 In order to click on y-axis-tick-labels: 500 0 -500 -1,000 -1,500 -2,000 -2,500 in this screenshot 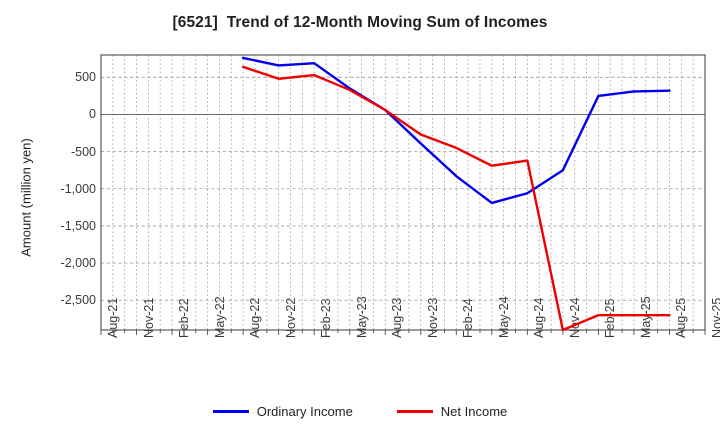, I will do `click(67, 220)`.